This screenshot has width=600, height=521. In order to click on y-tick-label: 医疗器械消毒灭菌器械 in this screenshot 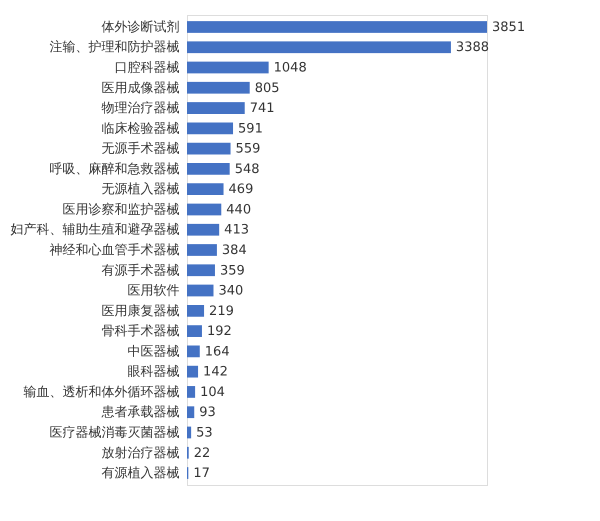, I will do `click(115, 432)`.